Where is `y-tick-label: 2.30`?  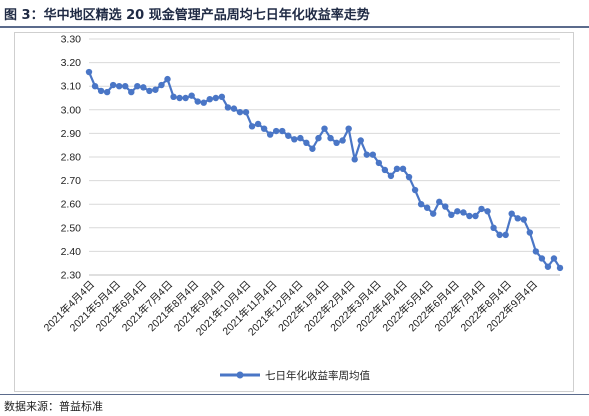 y-tick-label: 2.30 is located at coordinates (71, 276).